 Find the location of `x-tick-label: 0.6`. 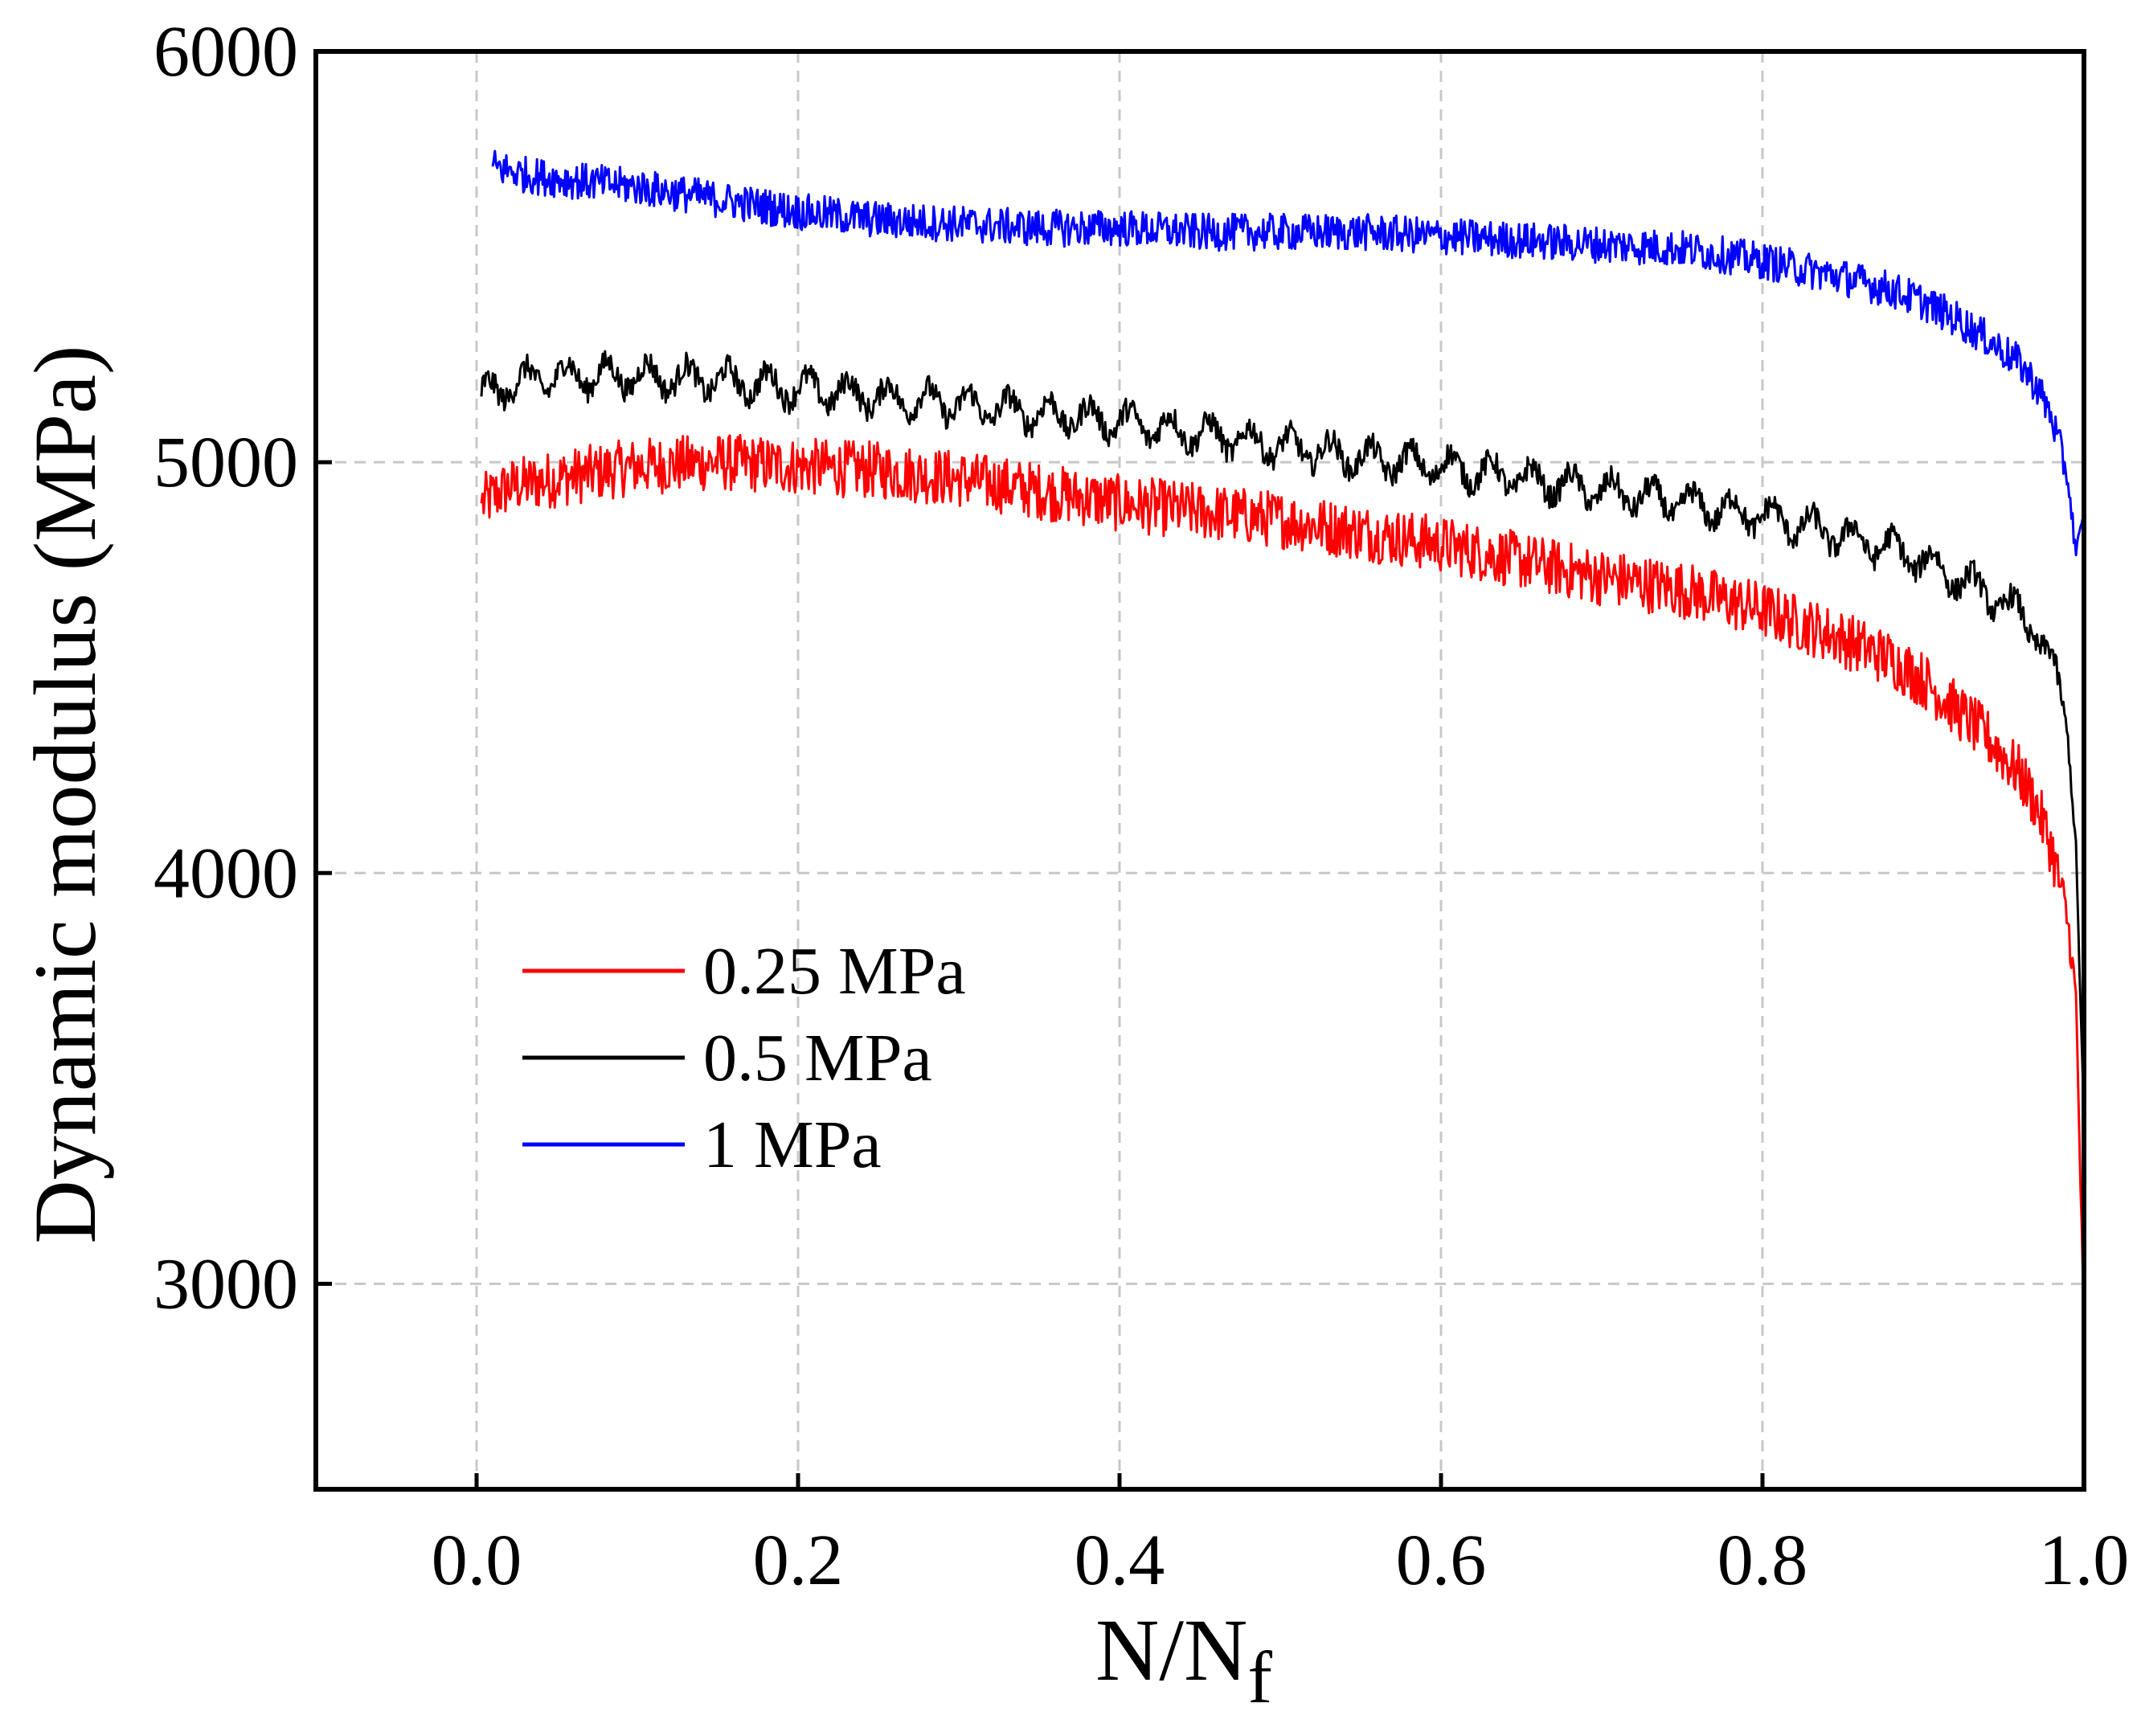

x-tick-label: 0.6 is located at coordinates (1441, 1560).